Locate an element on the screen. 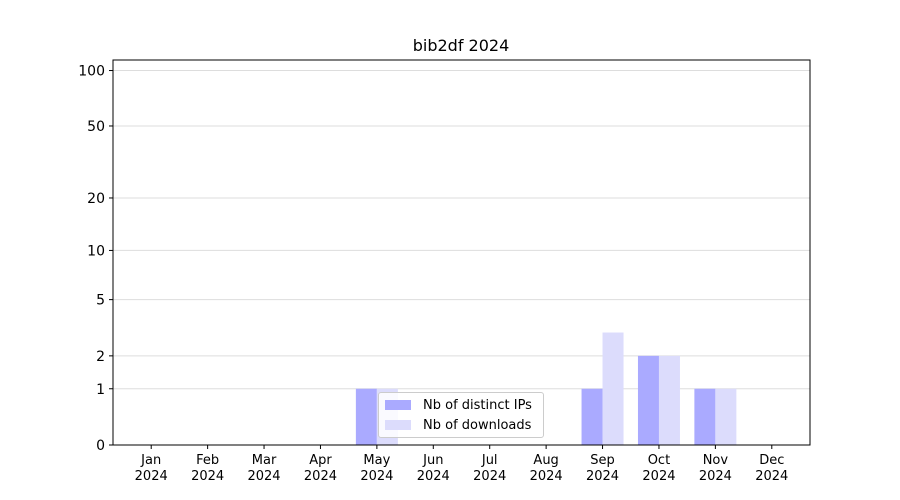 This screenshot has width=900, height=500. legend-label: Nb of distinct IPs is located at coordinates (477, 405).